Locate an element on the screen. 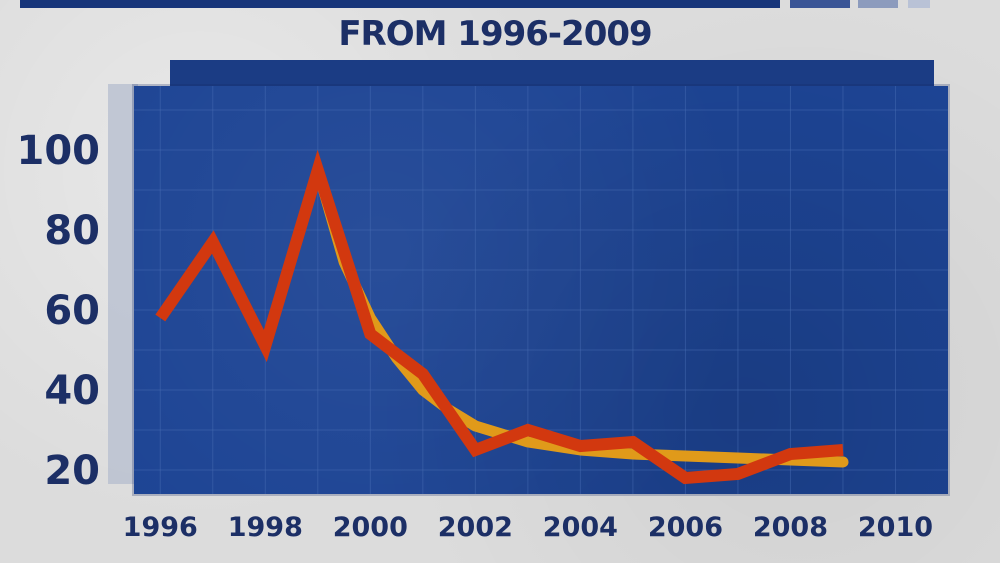 The image size is (1000, 563). y-axis-ticks: 100 80 60 40 20 is located at coordinates (59, 311).